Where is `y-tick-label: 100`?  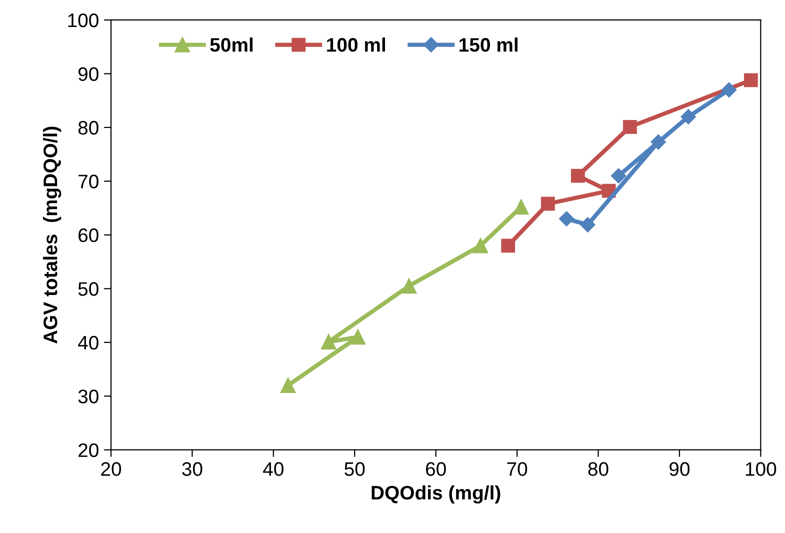 y-tick-label: 100 is located at coordinates (83, 20).